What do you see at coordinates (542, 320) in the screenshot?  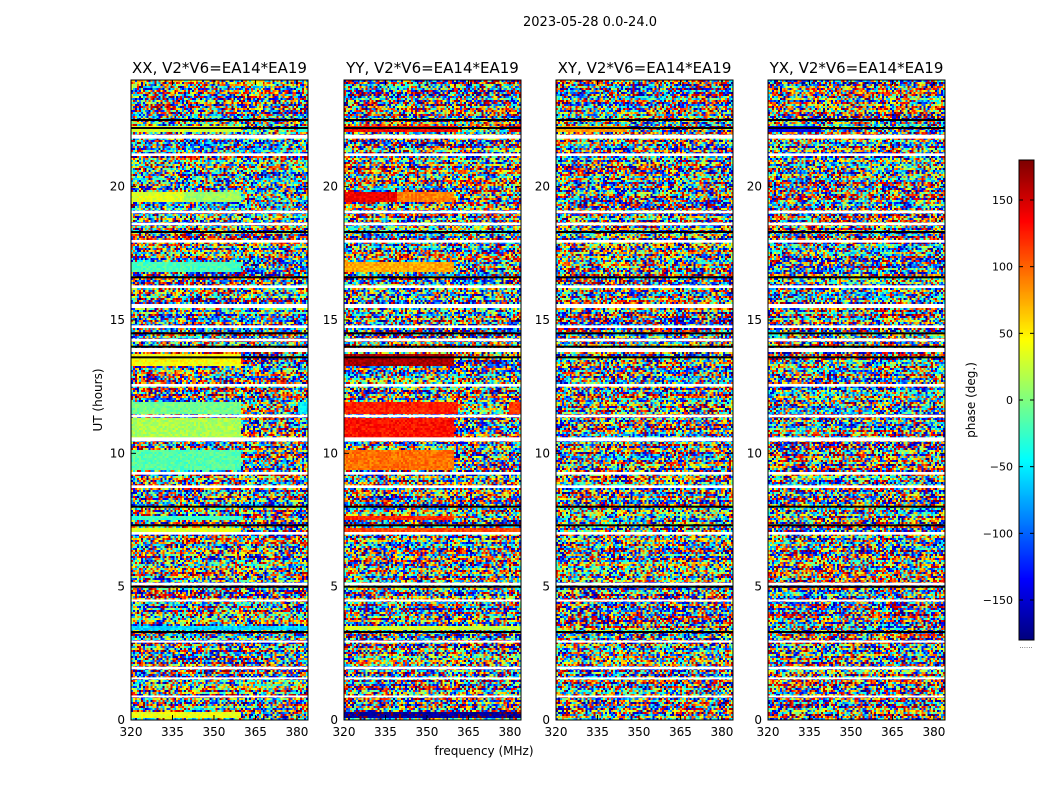 I see `y-tick-label: 15` at bounding box center [542, 320].